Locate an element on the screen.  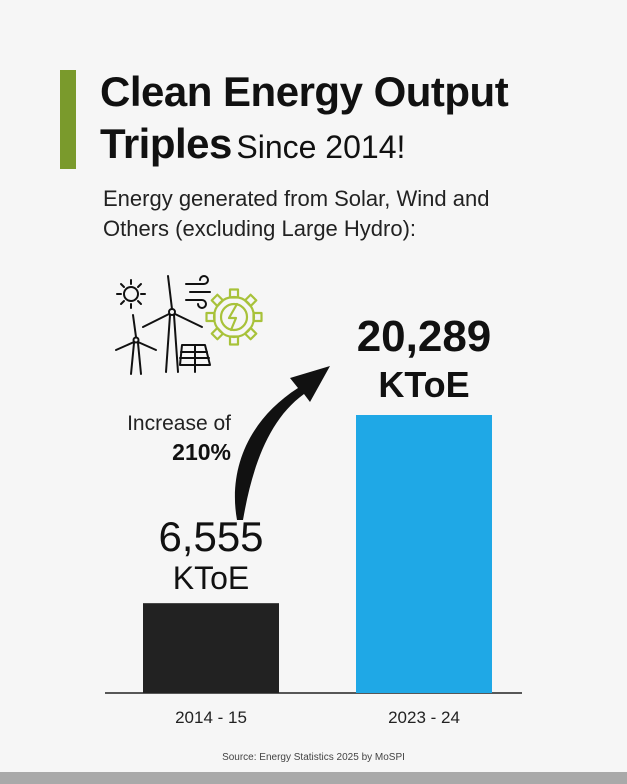
small-wind-turbine-icon is located at coordinates (136, 344).